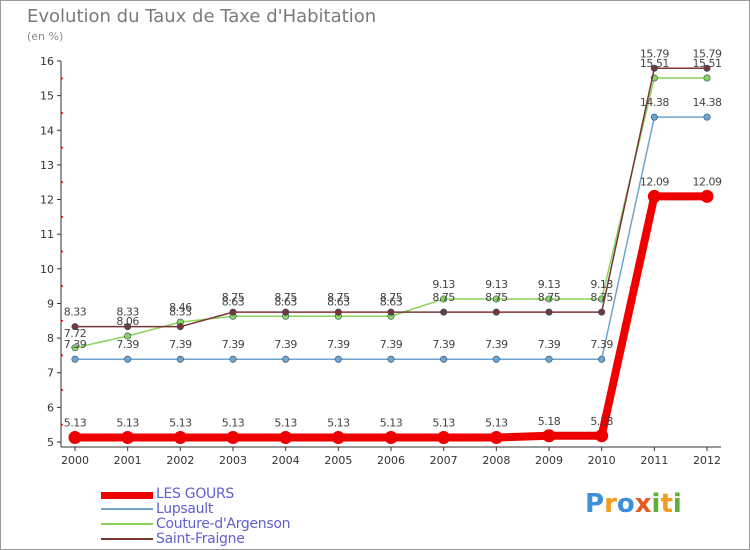 This screenshot has height=550, width=750. Describe the element at coordinates (185, 509) in the screenshot. I see `legend-label-lupsault: Lupsault` at that location.